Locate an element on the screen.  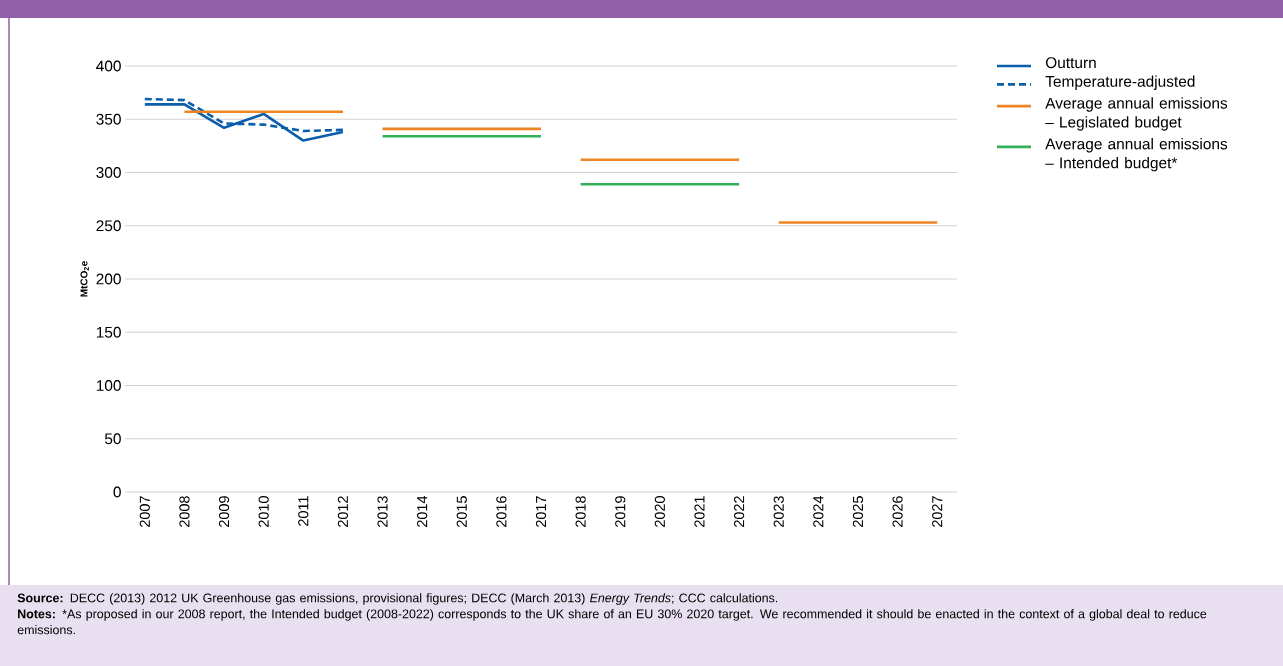
x-tick-label: 2025 is located at coordinates (858, 511).